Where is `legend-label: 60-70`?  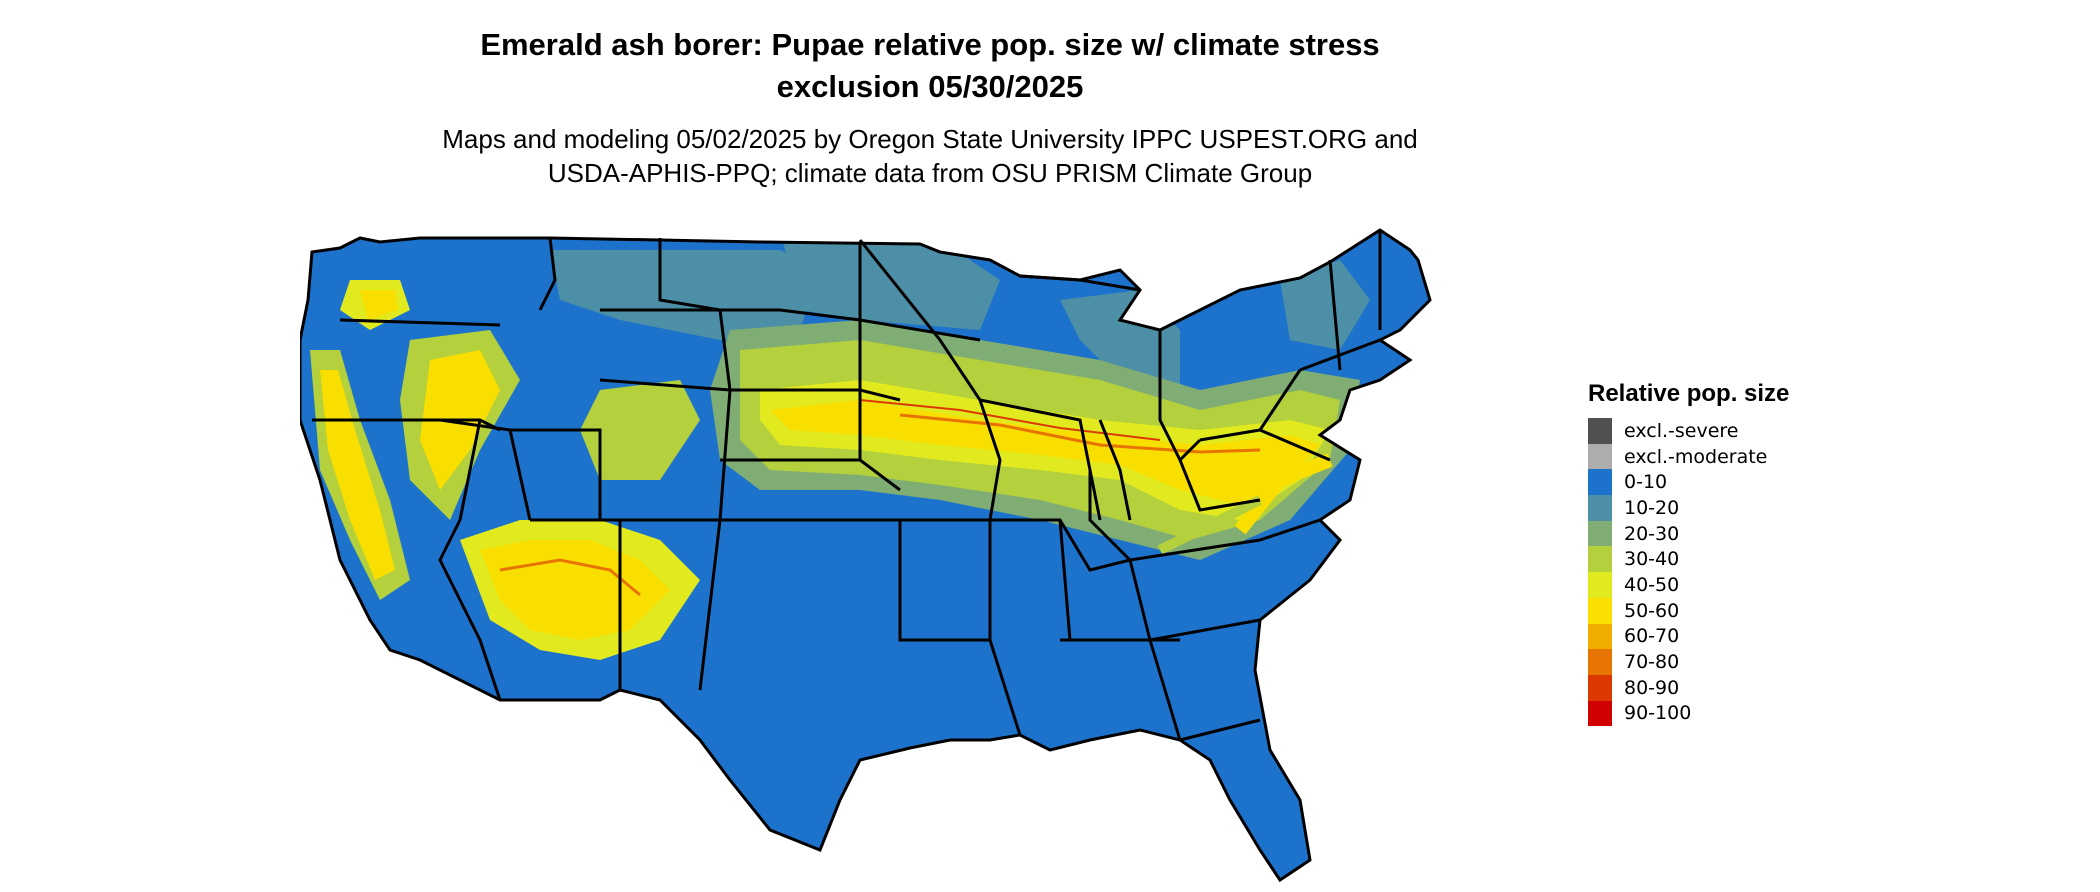
legend-label: 60-70 is located at coordinates (1652, 636).